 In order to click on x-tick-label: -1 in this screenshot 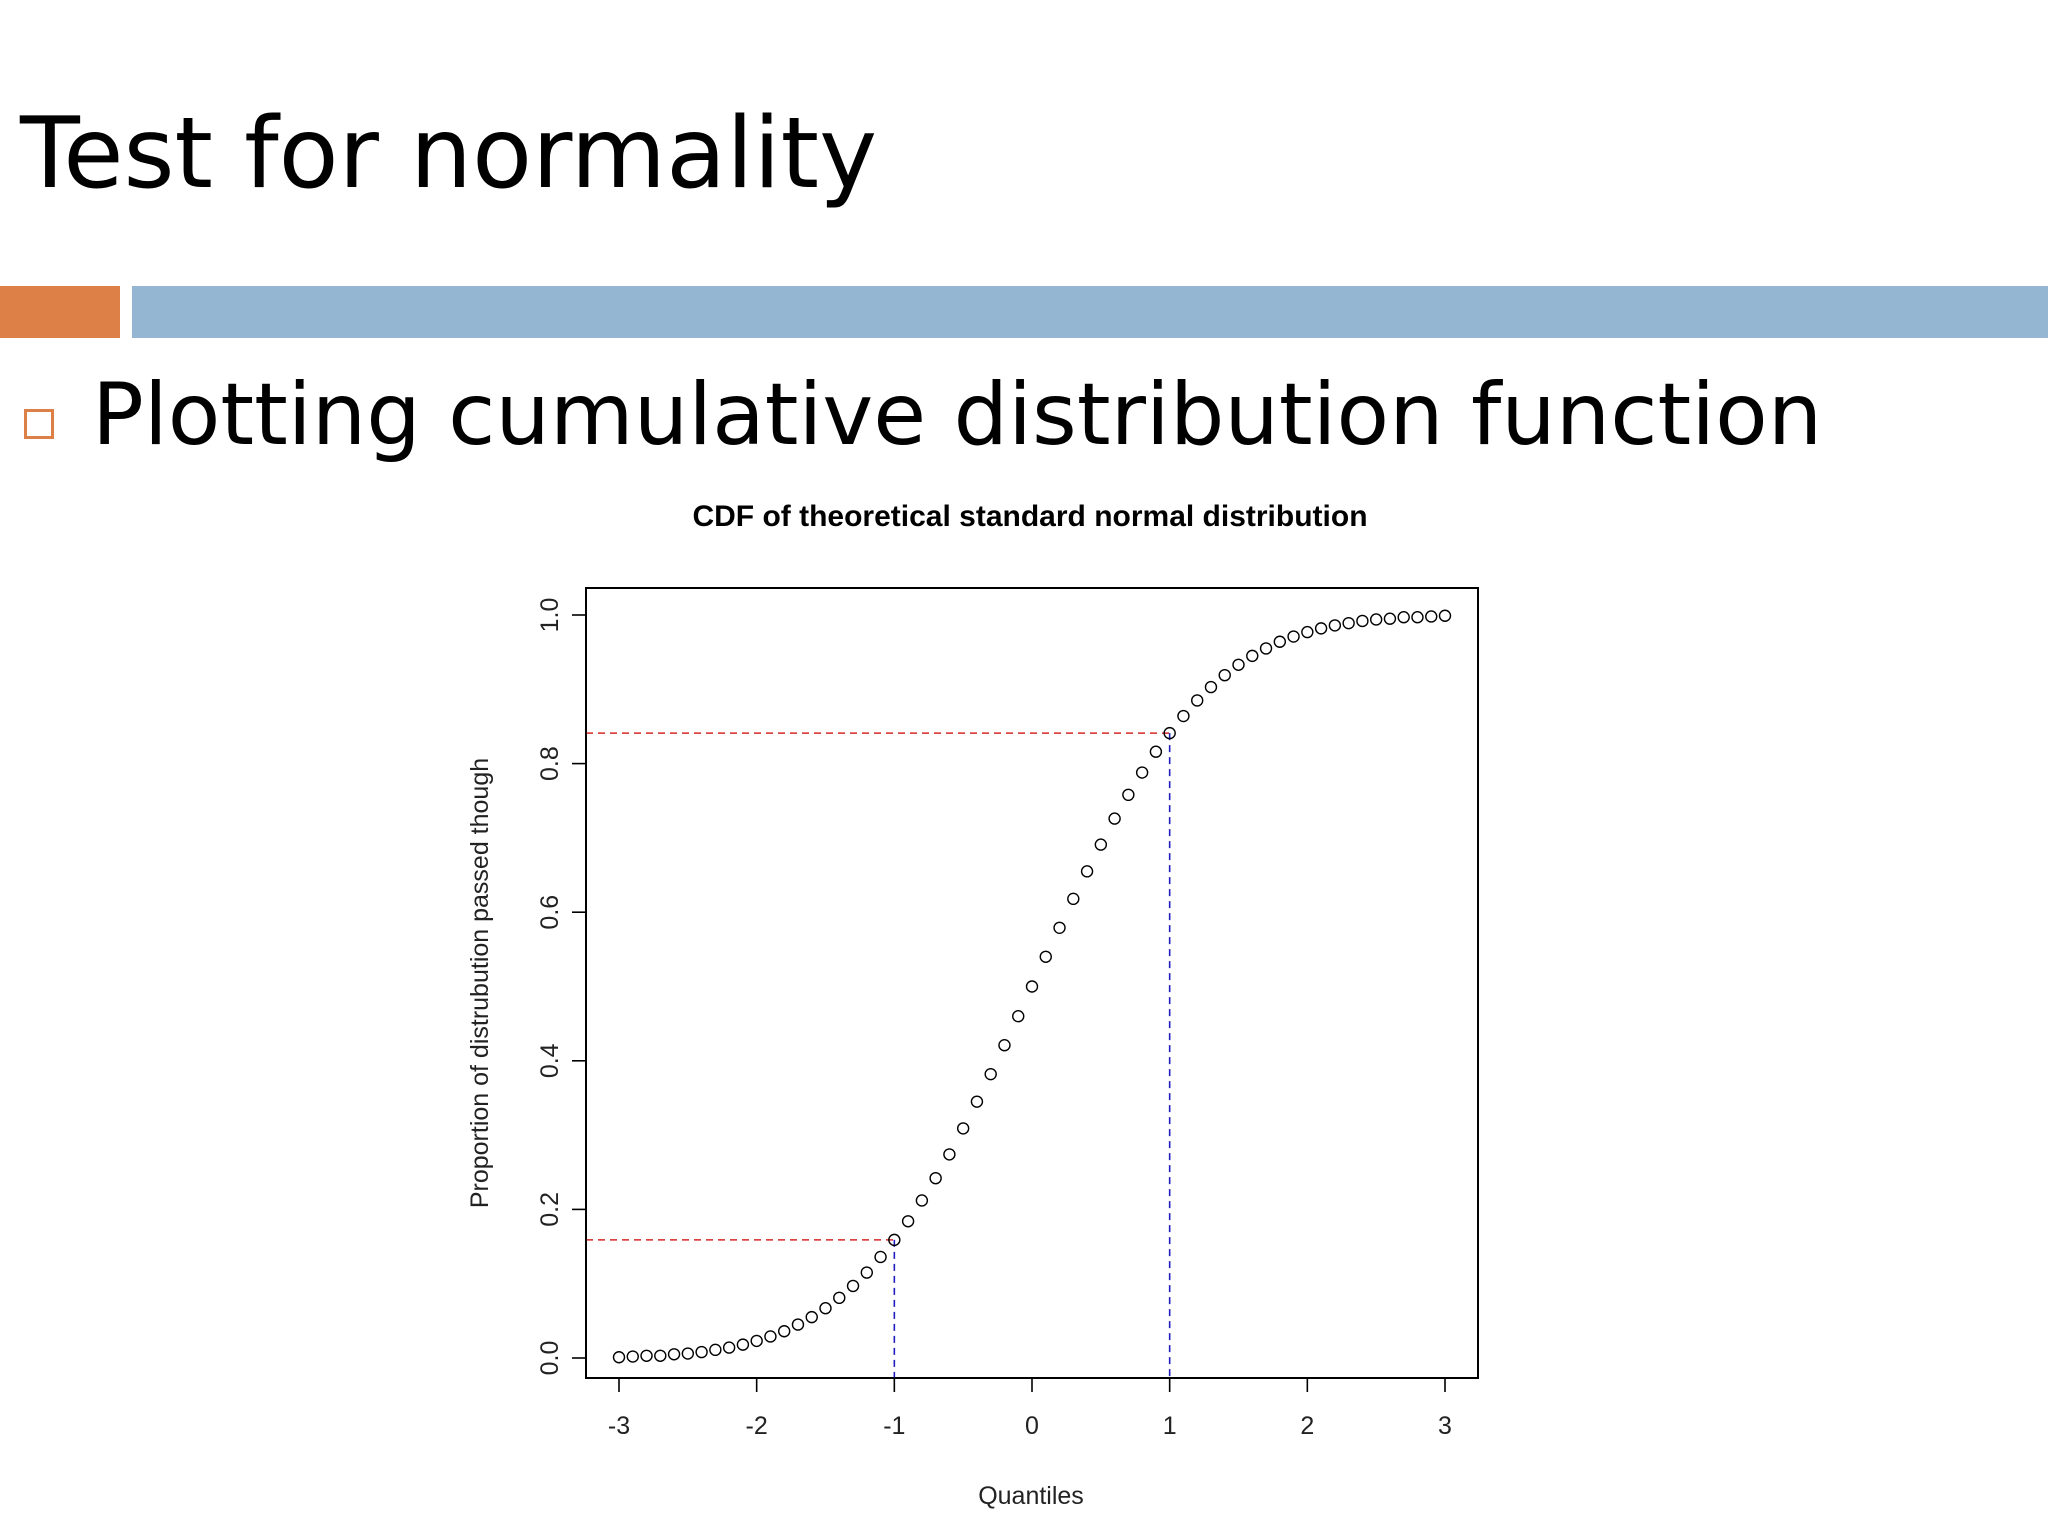, I will do `click(894, 1426)`.